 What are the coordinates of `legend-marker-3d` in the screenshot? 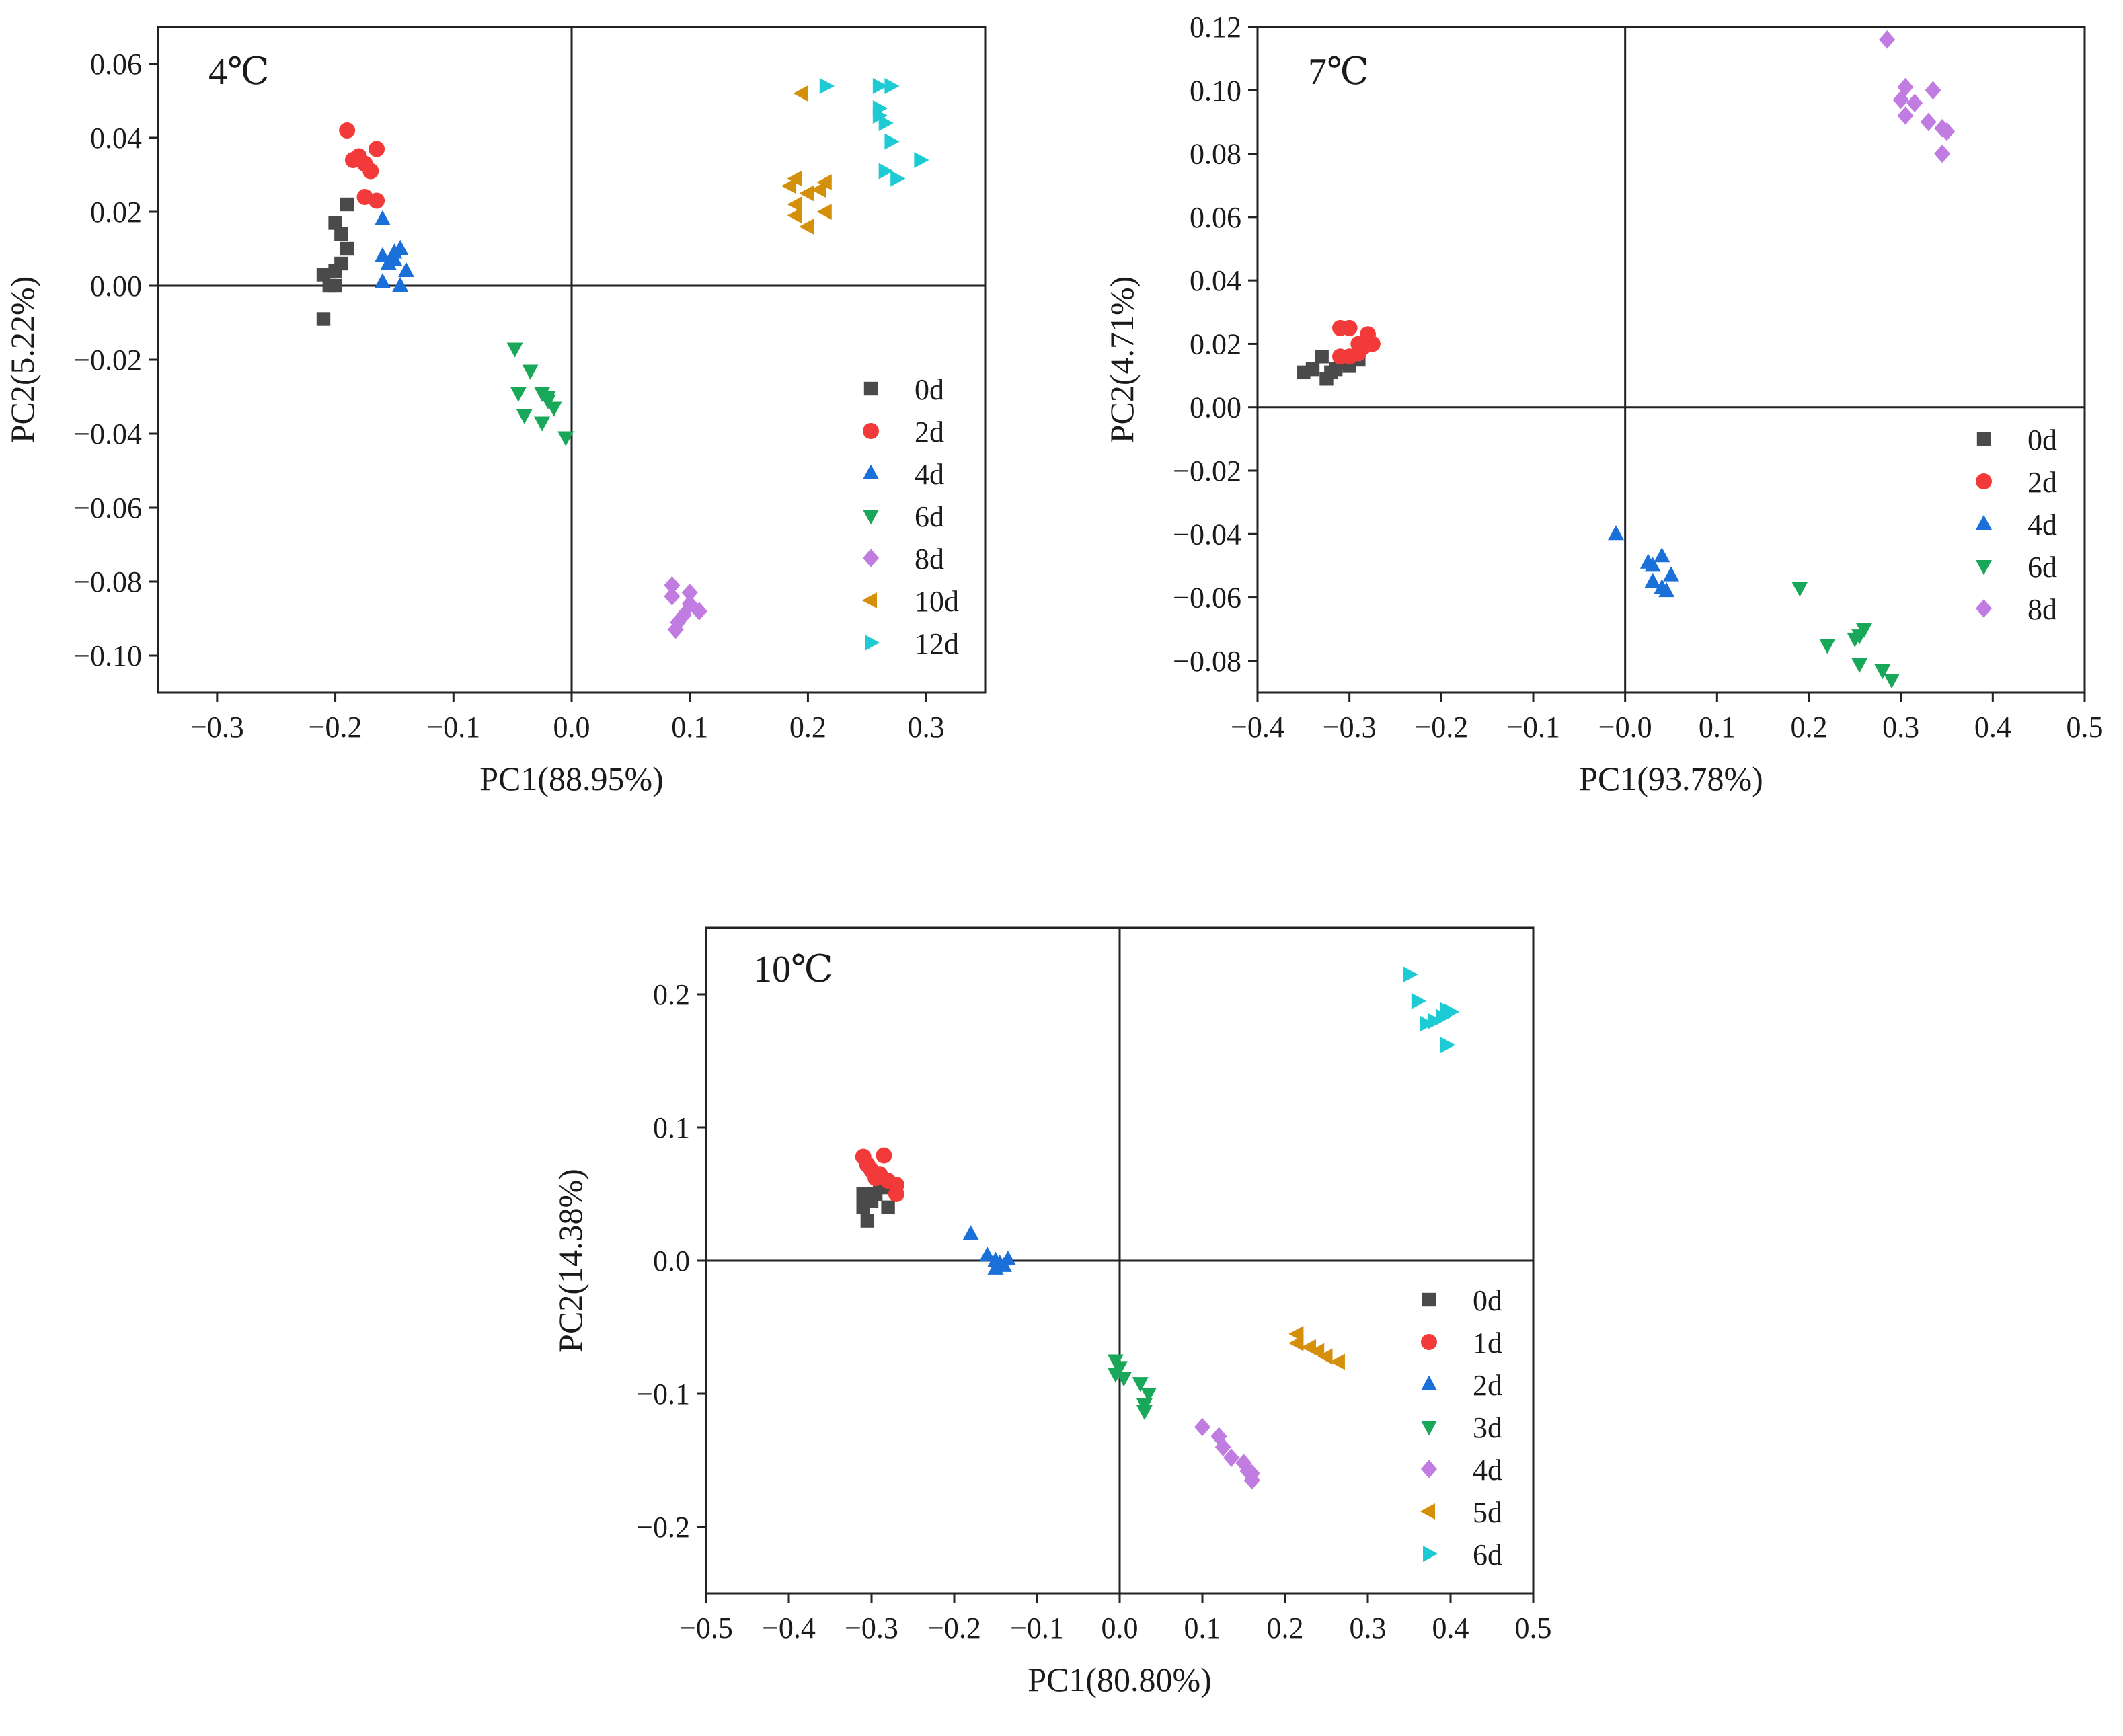 It's located at (1429, 1428).